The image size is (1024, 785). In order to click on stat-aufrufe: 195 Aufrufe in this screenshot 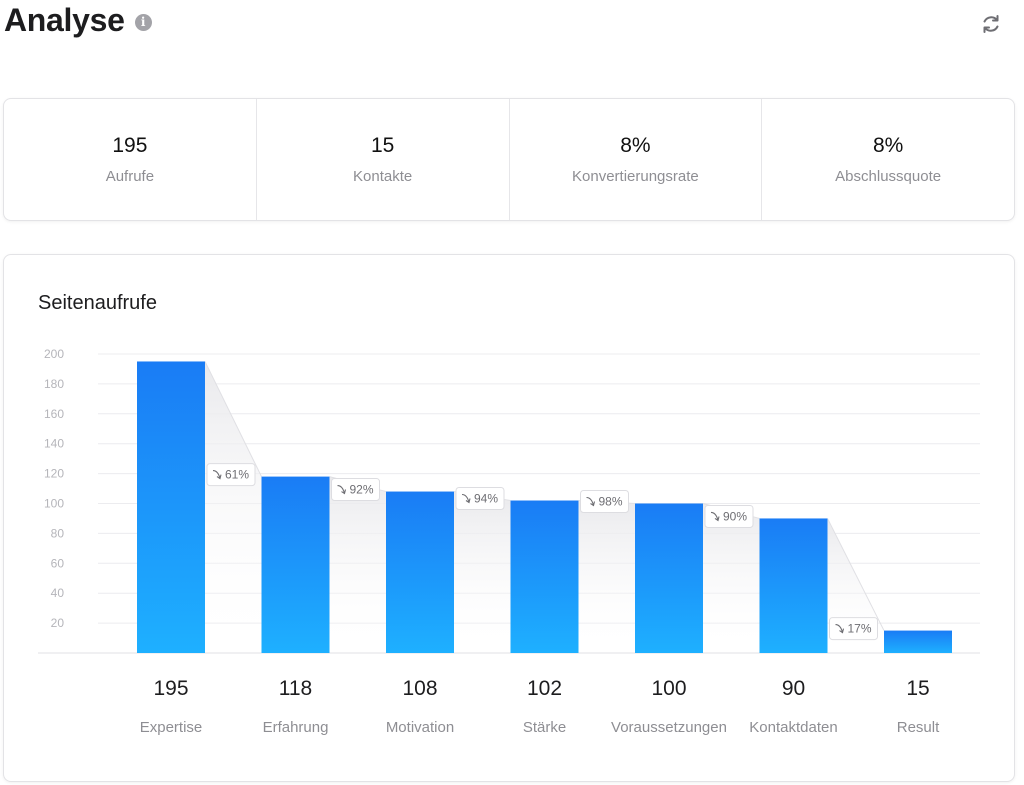, I will do `click(130, 159)`.